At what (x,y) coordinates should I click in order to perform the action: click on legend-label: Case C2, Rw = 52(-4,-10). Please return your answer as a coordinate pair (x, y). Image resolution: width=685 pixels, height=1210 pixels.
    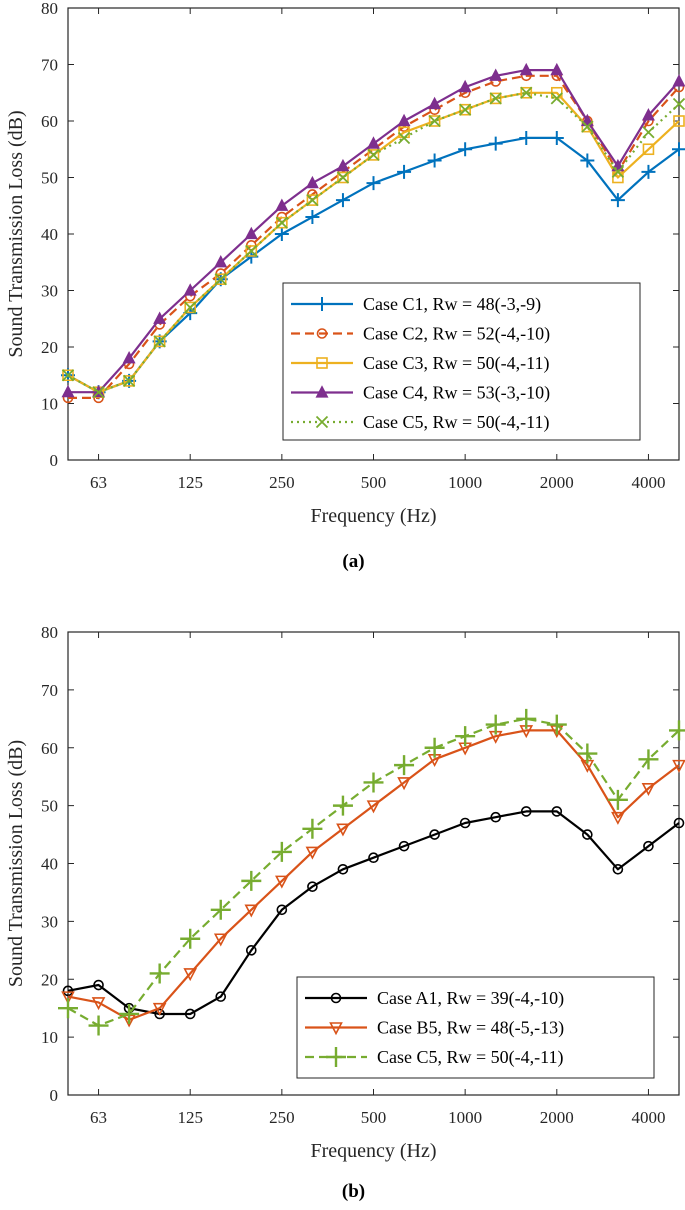
    Looking at the image, I should click on (456, 334).